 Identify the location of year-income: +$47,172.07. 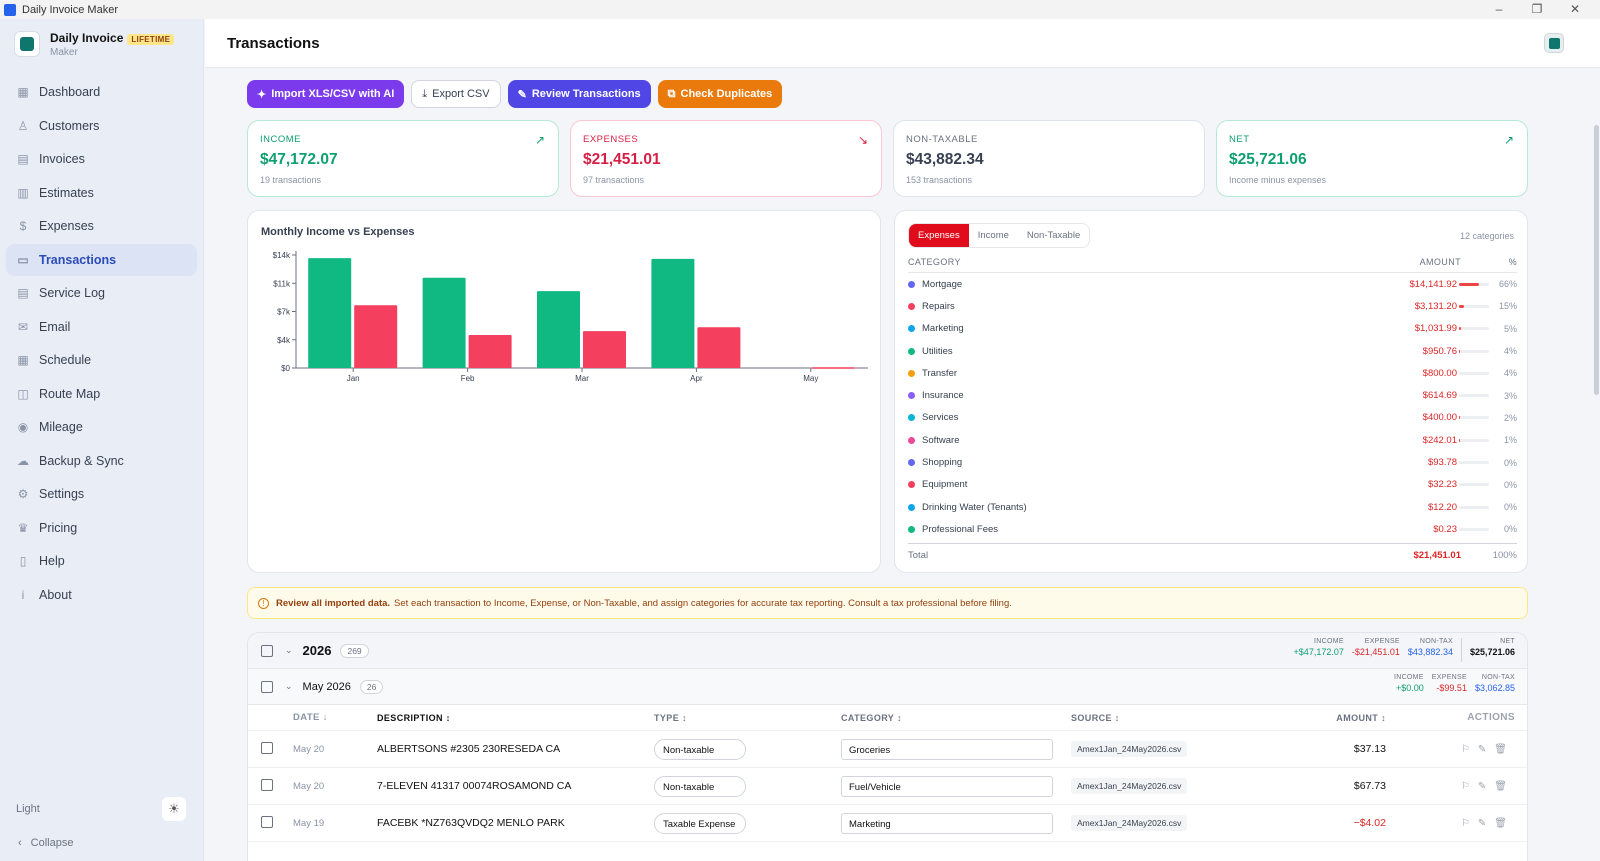
(1318, 652).